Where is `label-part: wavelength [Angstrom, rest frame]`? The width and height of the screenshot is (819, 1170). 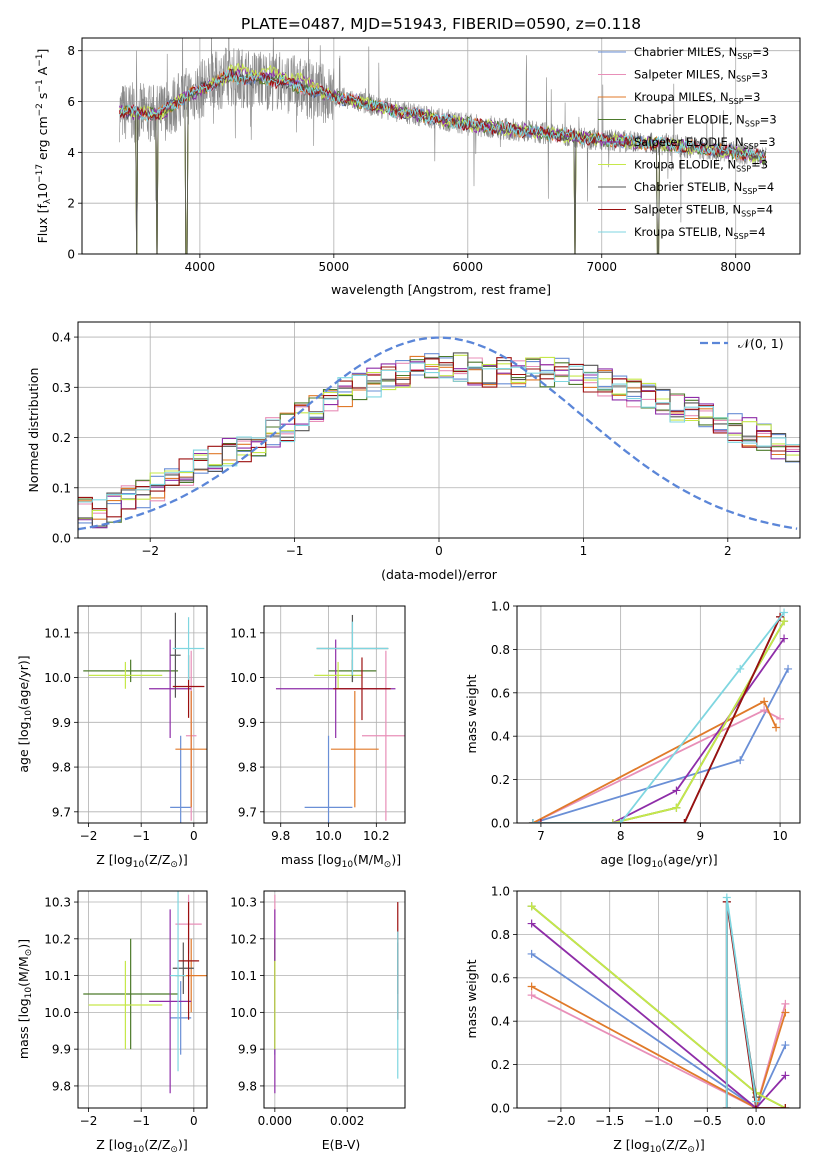 label-part: wavelength [Angstrom, rest frame] is located at coordinates (441, 289).